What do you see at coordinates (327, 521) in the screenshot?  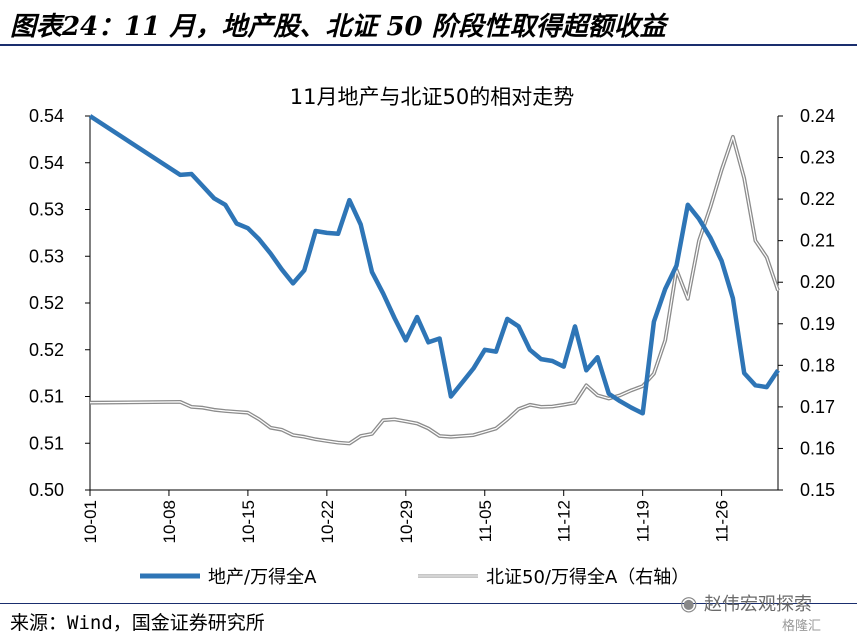 I see `x-tick-label: 10-22` at bounding box center [327, 521].